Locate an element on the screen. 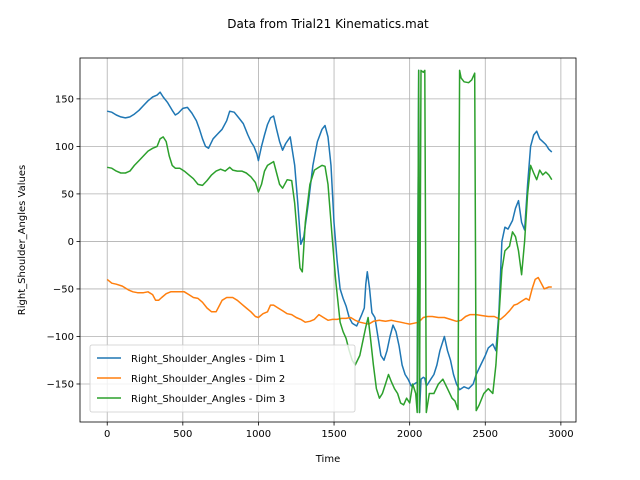 This screenshot has height=480, width=640. x-tick-label: 1500 is located at coordinates (333, 434).